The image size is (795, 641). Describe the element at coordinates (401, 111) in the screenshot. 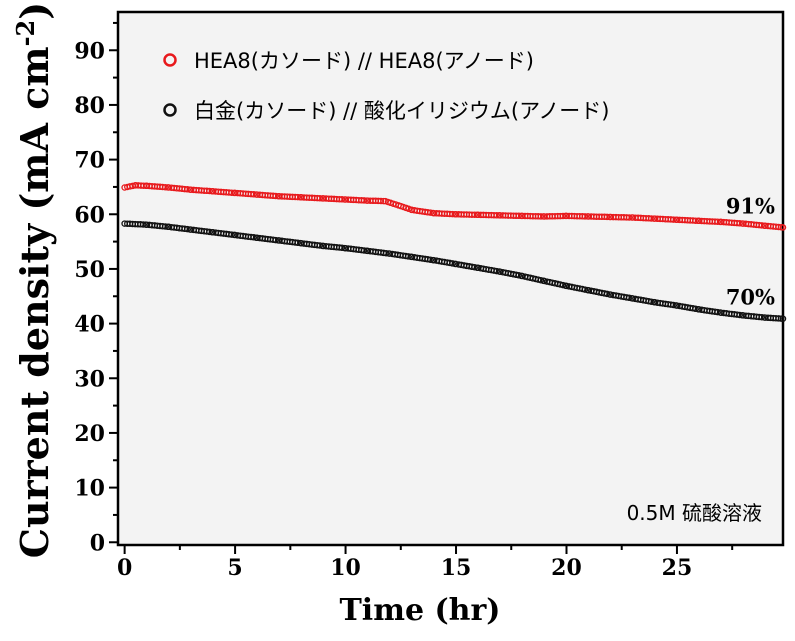

I see `legend-label: 白金(カソード) // 酸化イリジウム(アノード)` at that location.